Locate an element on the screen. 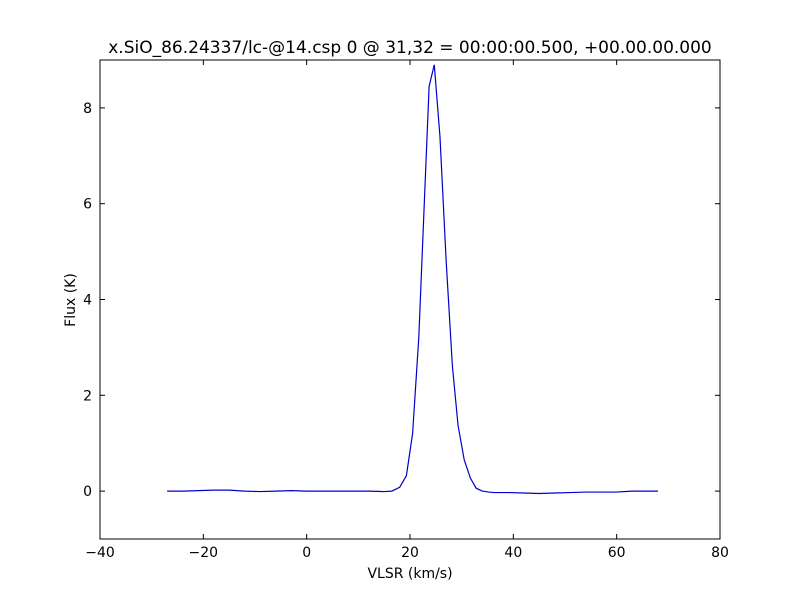 The width and height of the screenshot is (800, 600). y-tick-label: 8 is located at coordinates (87, 109).